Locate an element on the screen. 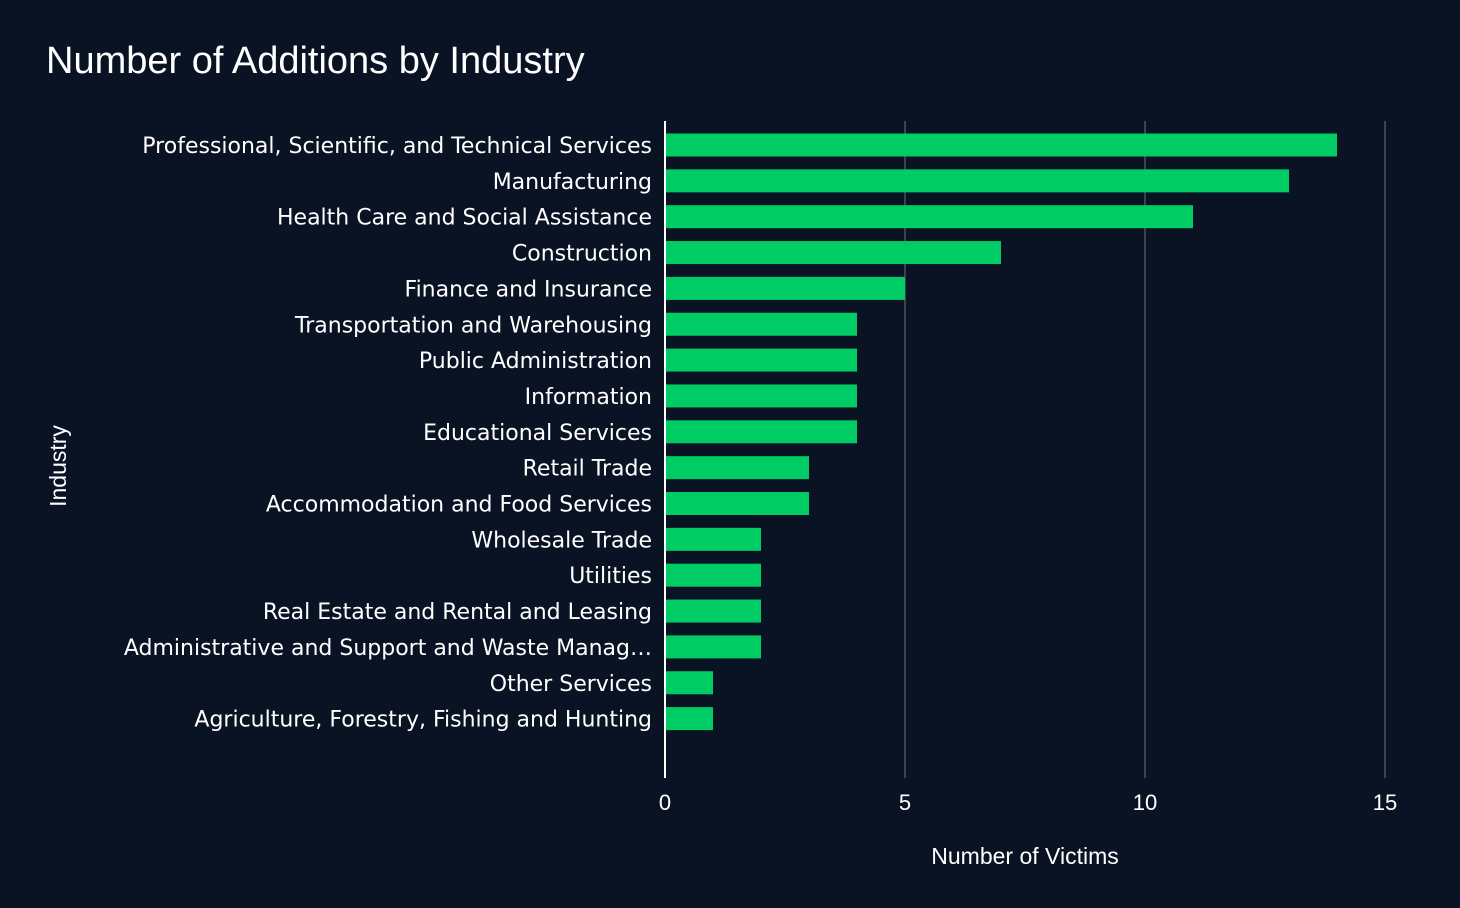 Image resolution: width=1460 pixels, height=908 pixels. category-label: Public Administration is located at coordinates (535, 361).